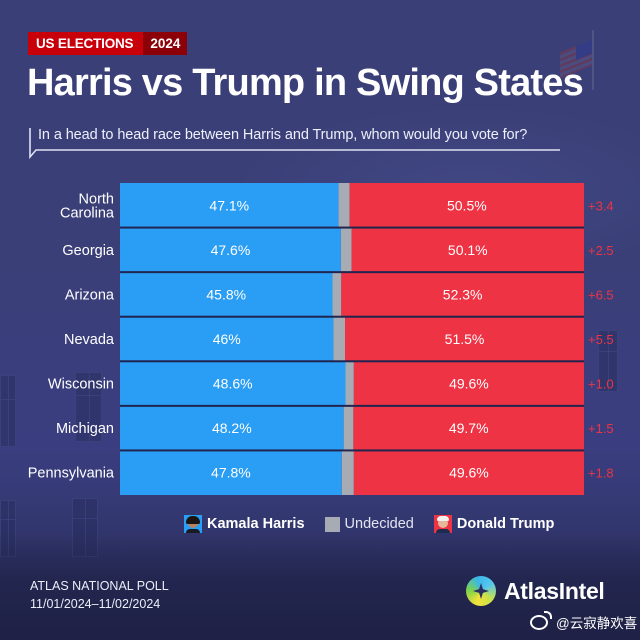  Describe the element at coordinates (601, 473) in the screenshot. I see `margin-label: +1.8` at that location.